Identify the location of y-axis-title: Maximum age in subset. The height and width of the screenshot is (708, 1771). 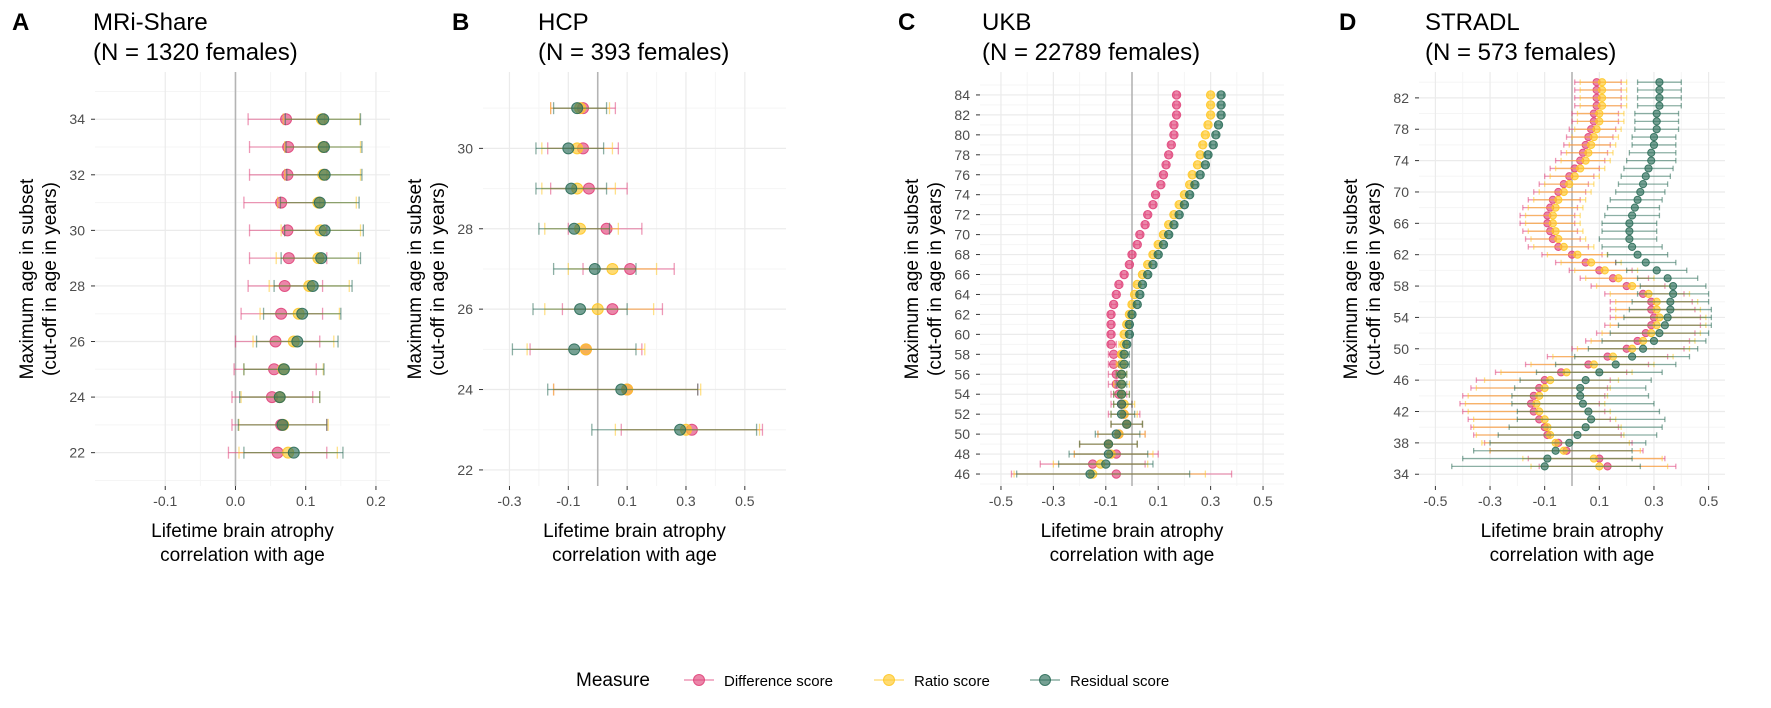
(27, 278).